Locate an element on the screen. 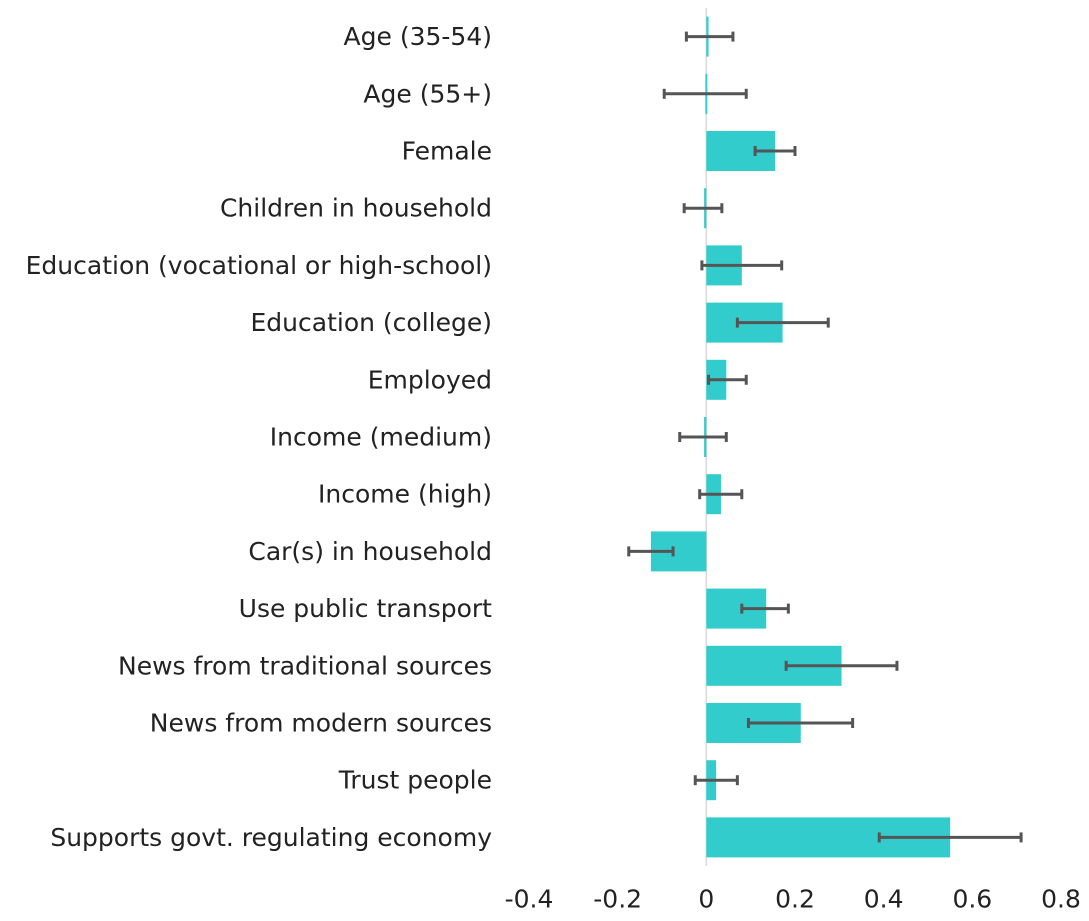 The image size is (1089, 921). category-label-4: Education (vocational or high-school) is located at coordinates (259, 265).